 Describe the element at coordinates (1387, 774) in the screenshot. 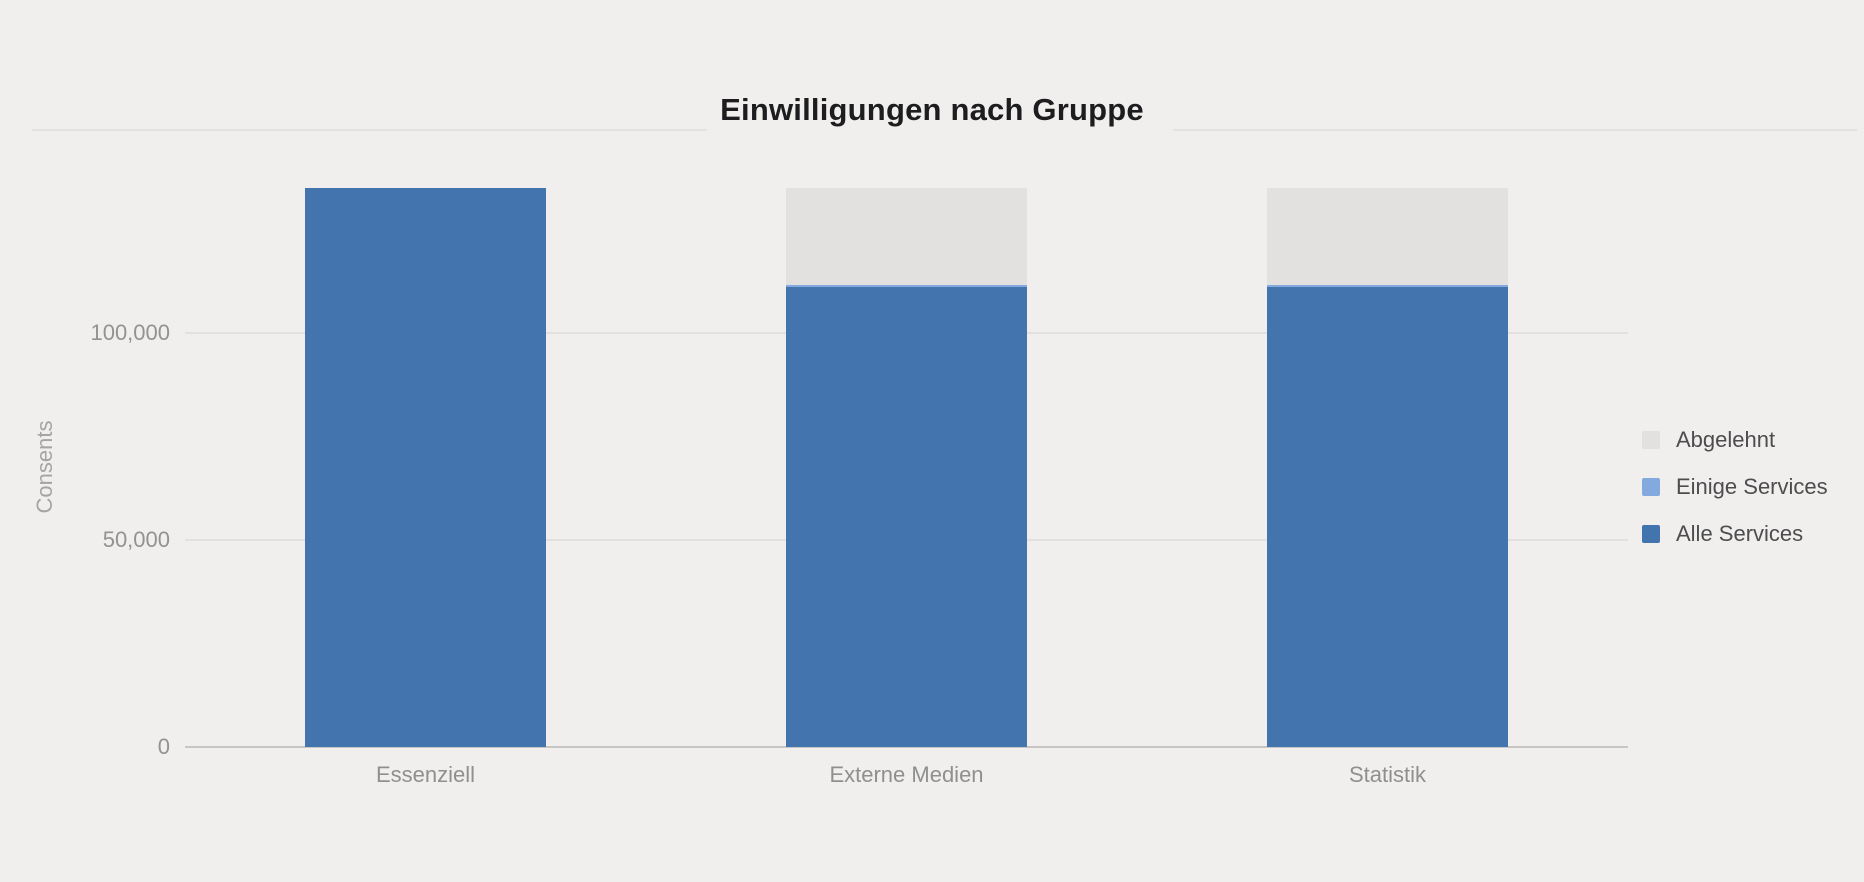

I see `x-category-label: Statistik` at that location.